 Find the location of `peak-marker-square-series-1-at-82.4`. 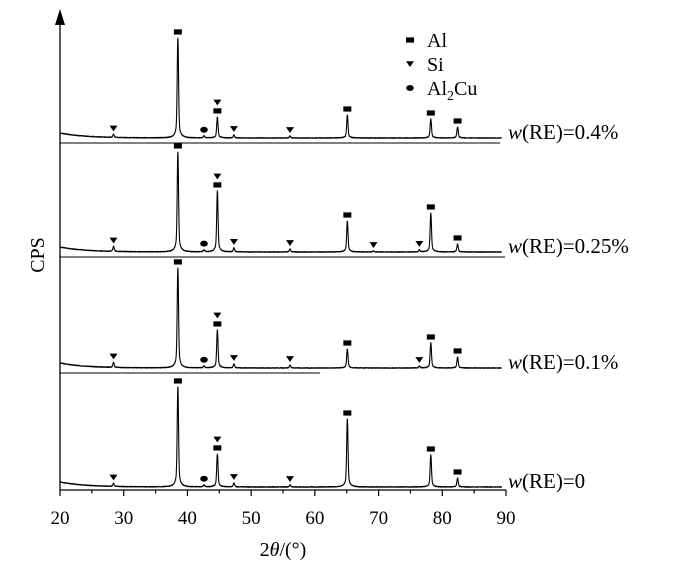

peak-marker-square-series-1-at-82.4 is located at coordinates (457, 121).